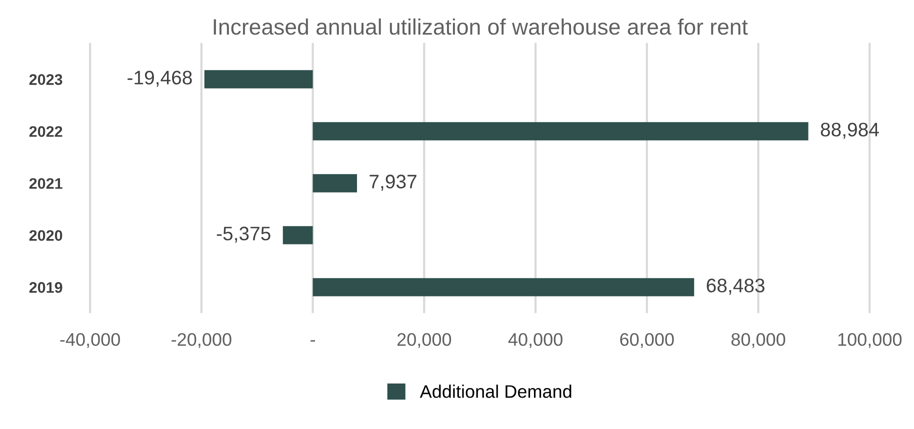  Describe the element at coordinates (243, 234) in the screenshot. I see `data-label: -5,375` at that location.